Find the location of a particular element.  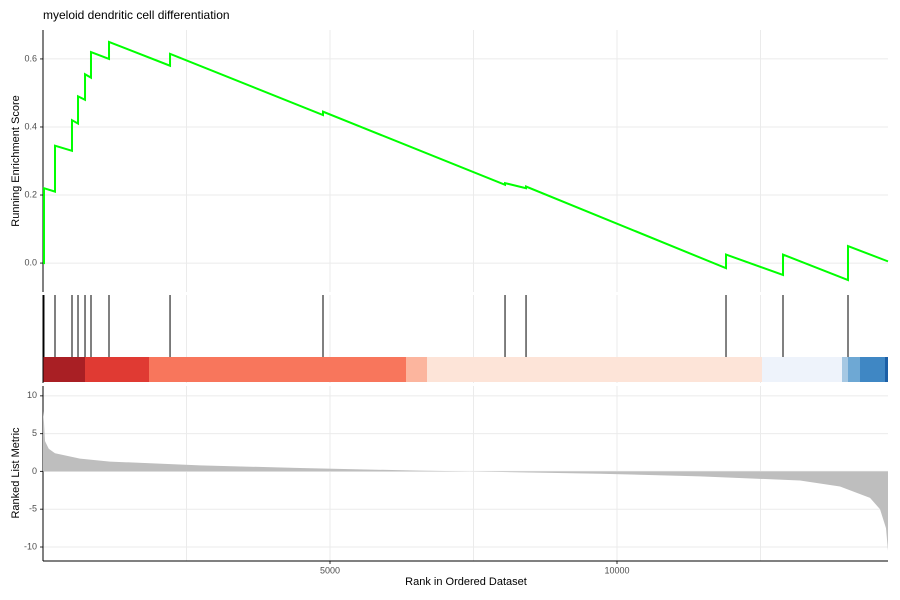

y-tick-label: 0.6 is located at coordinates (30, 58).